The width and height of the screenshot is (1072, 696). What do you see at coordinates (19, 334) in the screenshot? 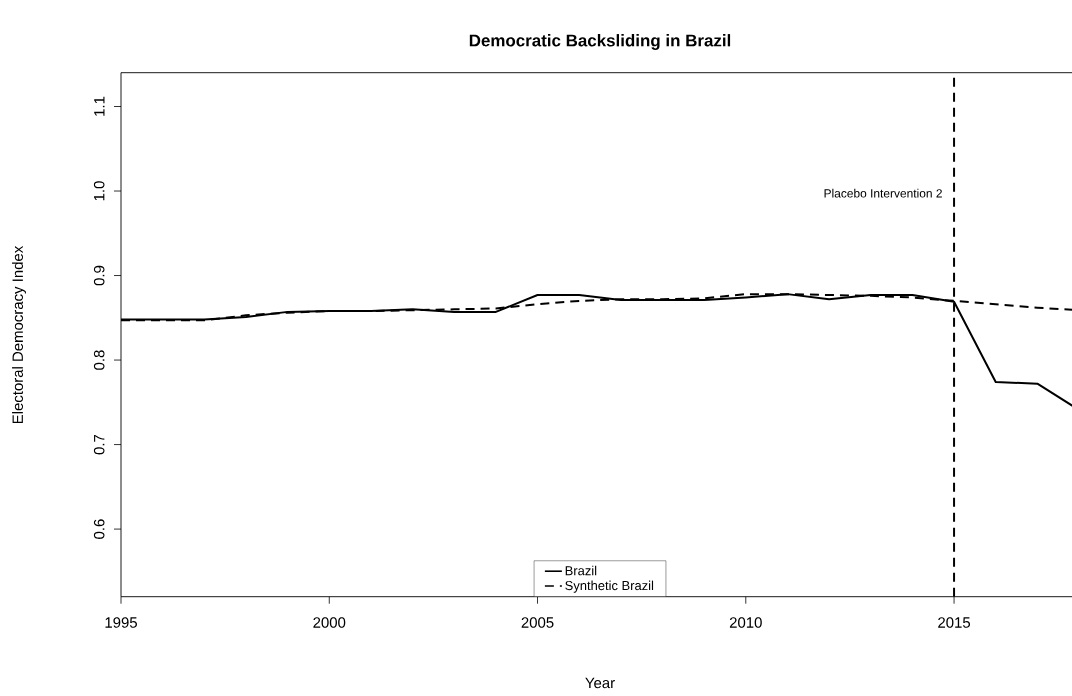
I see `y-axis-title: Electoral Democracy Index` at bounding box center [19, 334].